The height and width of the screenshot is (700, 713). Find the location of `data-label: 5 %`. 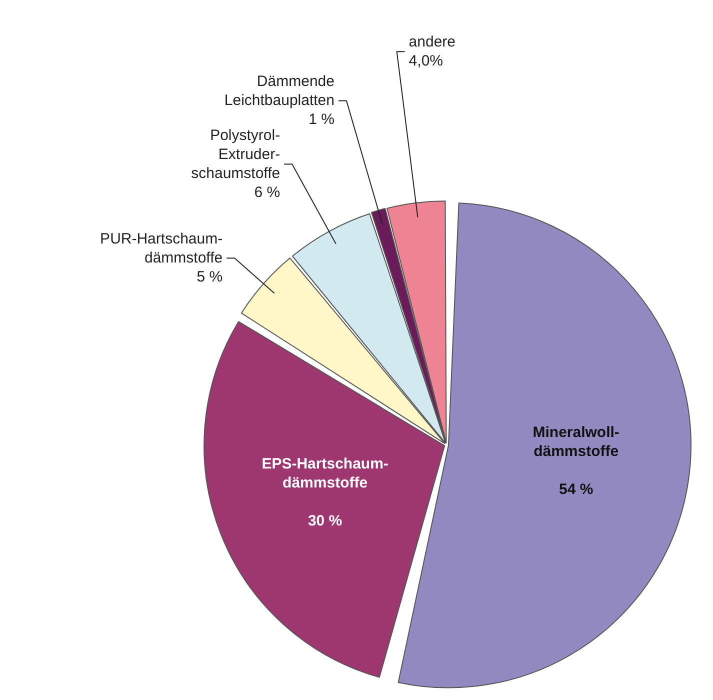

data-label: 5 % is located at coordinates (209, 277).